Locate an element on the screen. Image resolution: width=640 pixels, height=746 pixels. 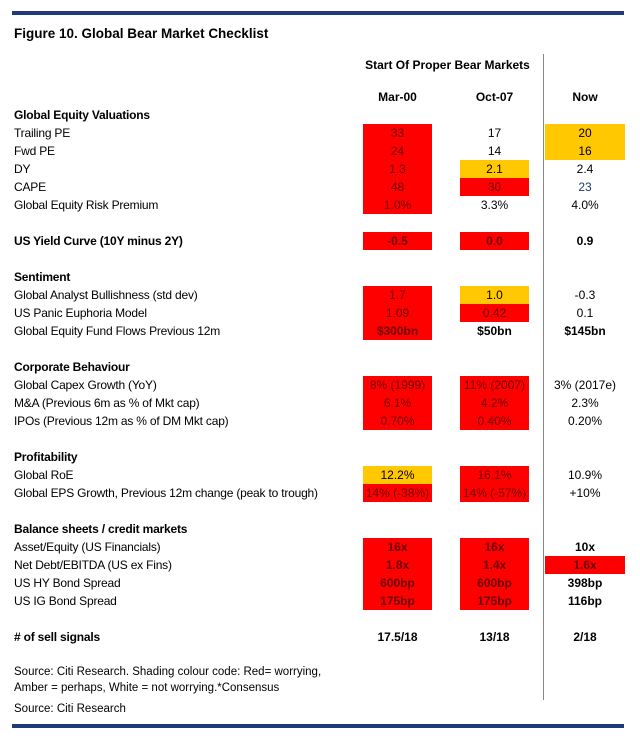
value-cell: 0.20% is located at coordinates (585, 421).